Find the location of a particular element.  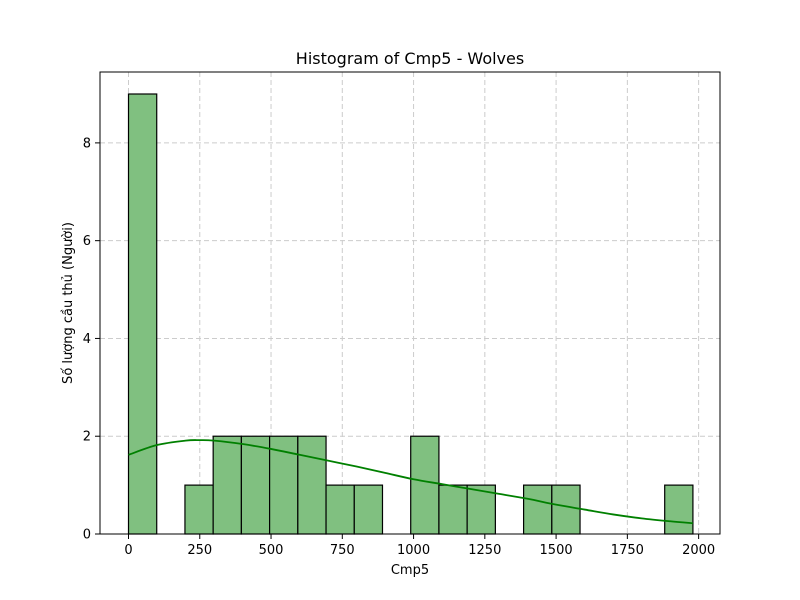

x-tick-label: 500 is located at coordinates (271, 550).